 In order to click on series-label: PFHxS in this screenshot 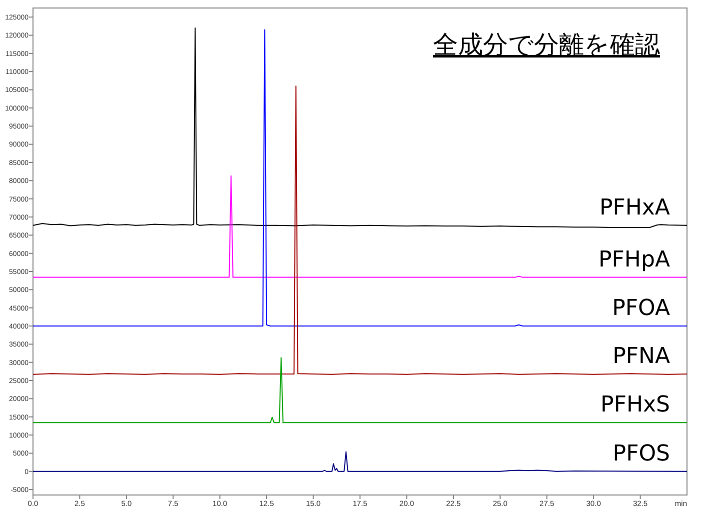, I will do `click(635, 405)`.